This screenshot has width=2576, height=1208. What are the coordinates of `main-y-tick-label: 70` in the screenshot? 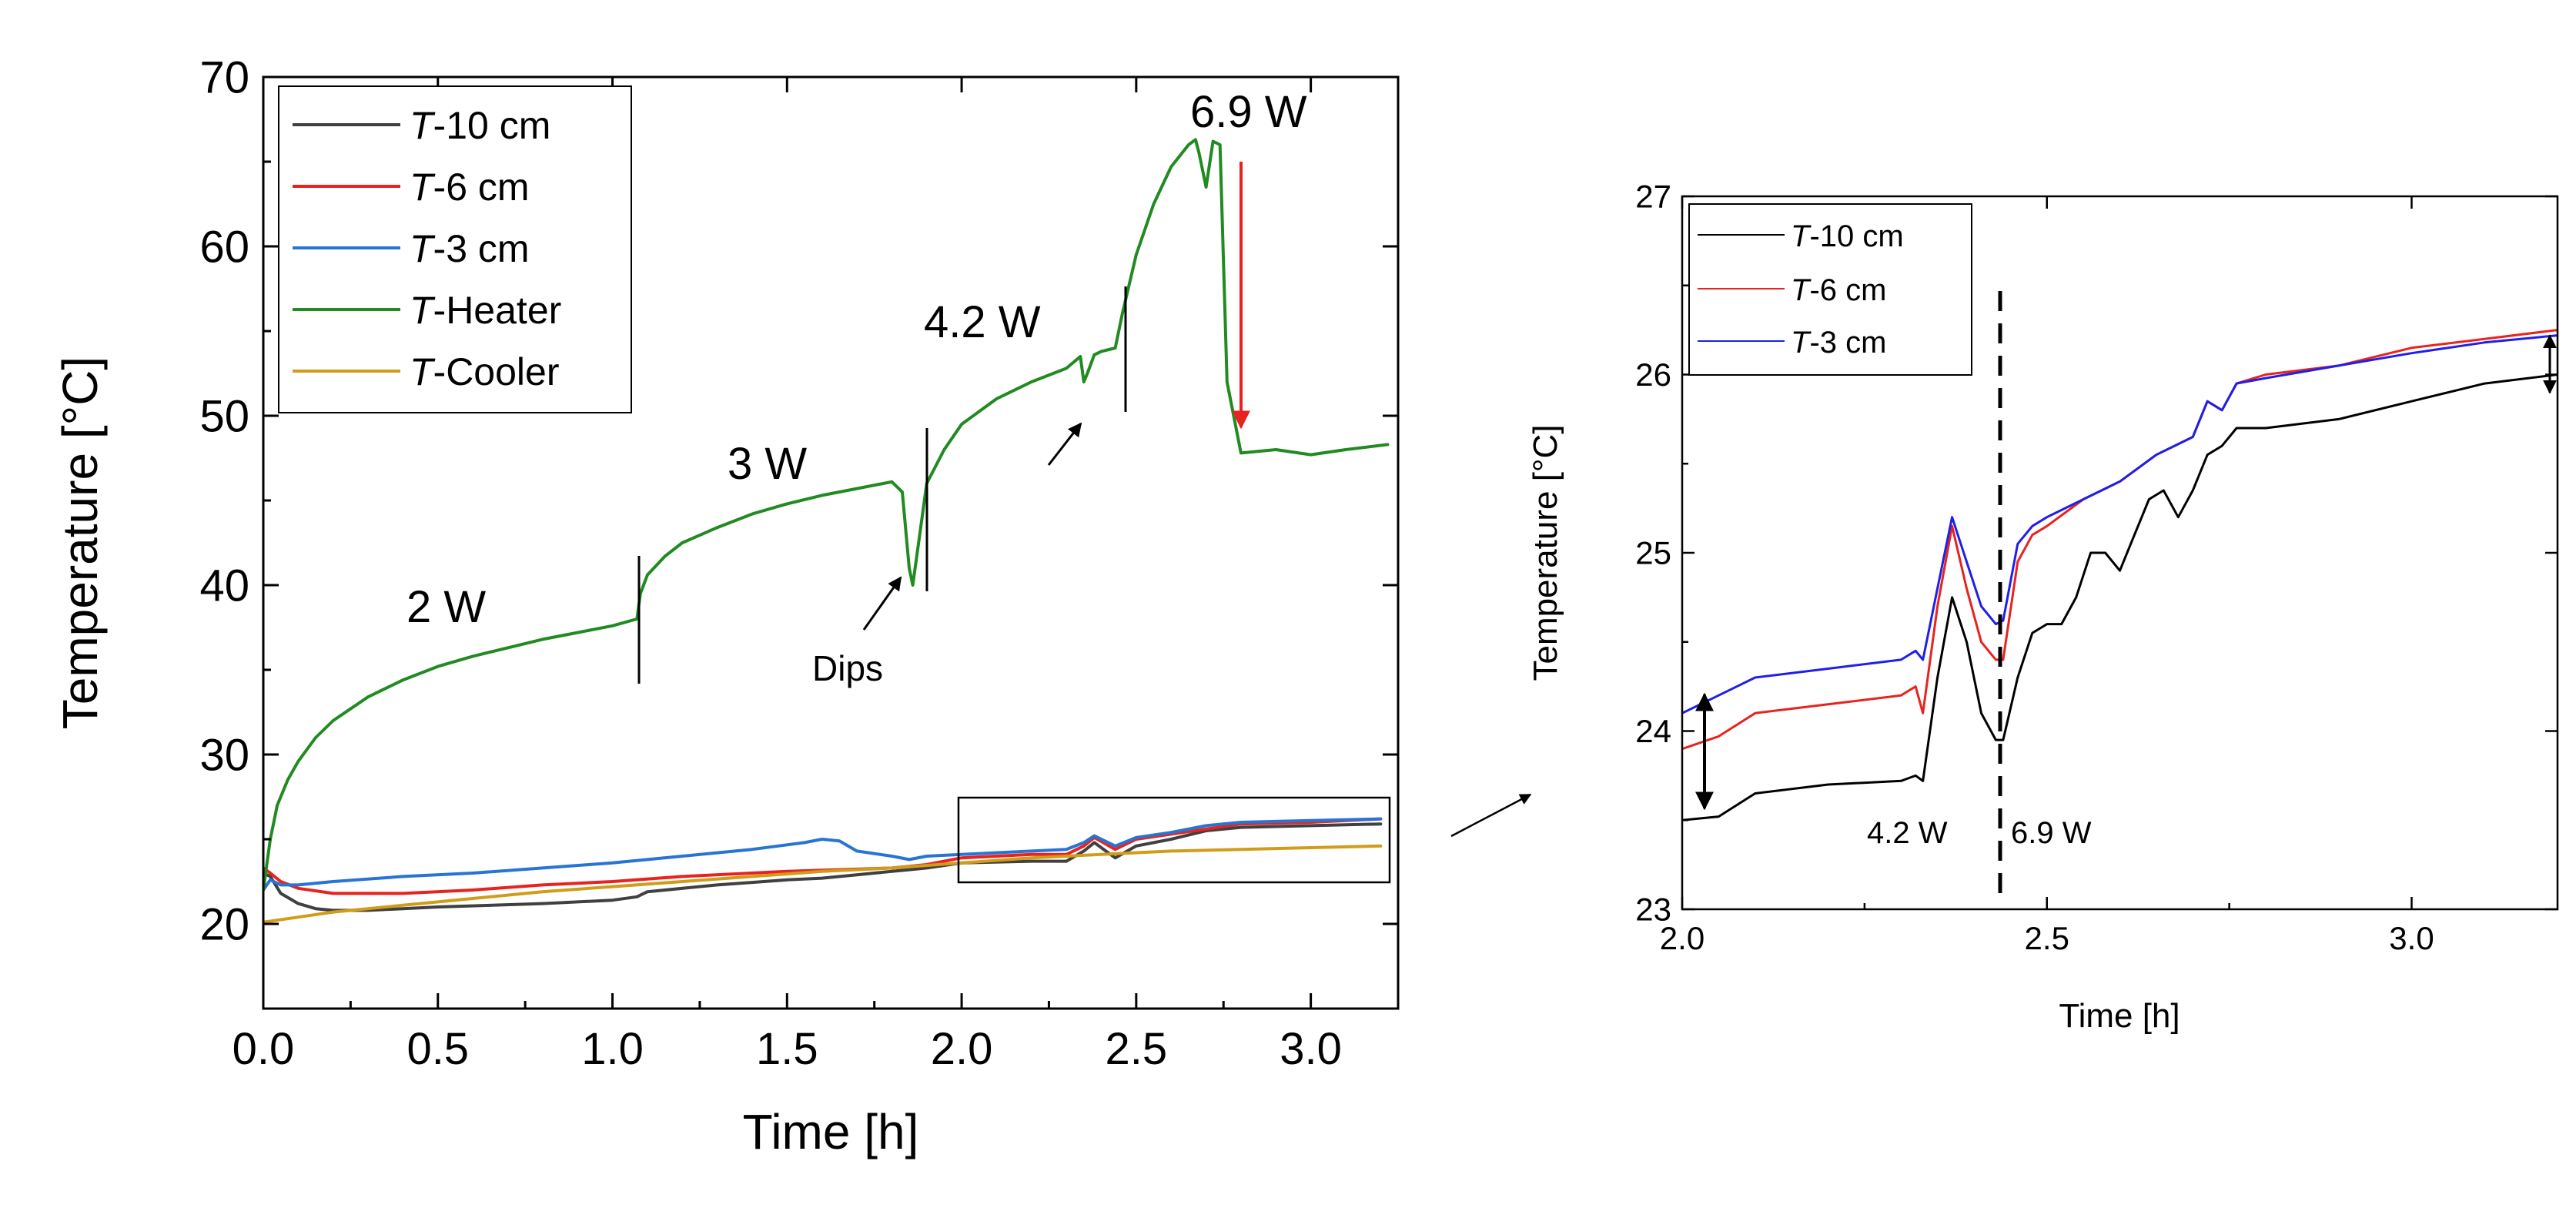 It's located at (224, 77).